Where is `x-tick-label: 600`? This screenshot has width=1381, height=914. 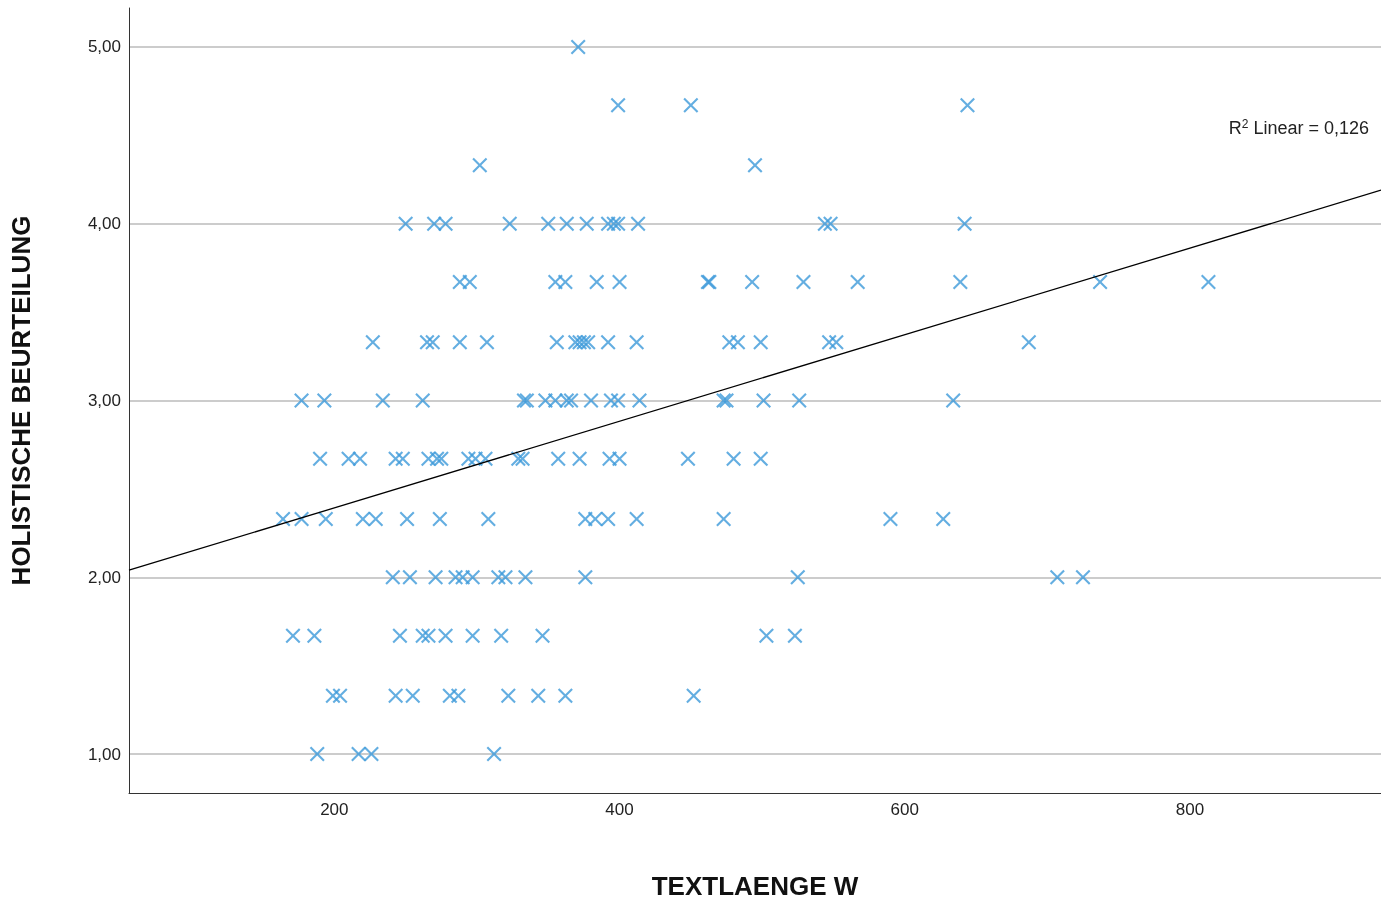
x-tick-label: 600 is located at coordinates (904, 809).